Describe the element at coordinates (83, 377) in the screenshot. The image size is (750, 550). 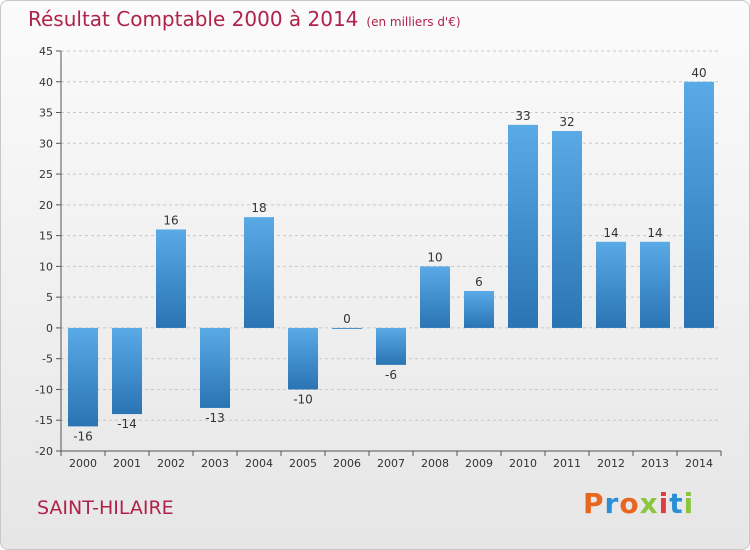
I see `bar-2000` at that location.